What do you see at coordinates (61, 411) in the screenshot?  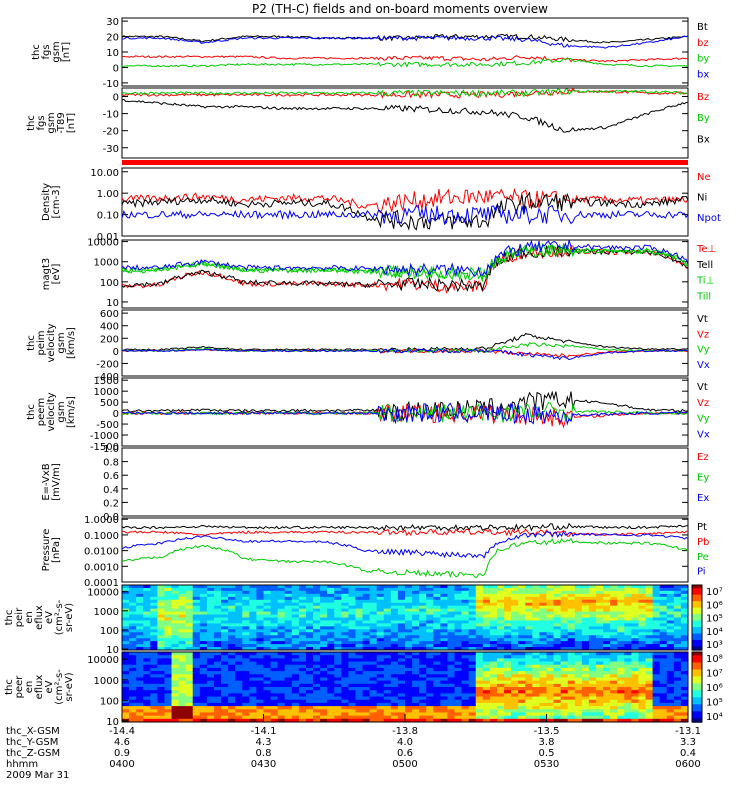 I see `y-axis-label-peem: gsm` at bounding box center [61, 411].